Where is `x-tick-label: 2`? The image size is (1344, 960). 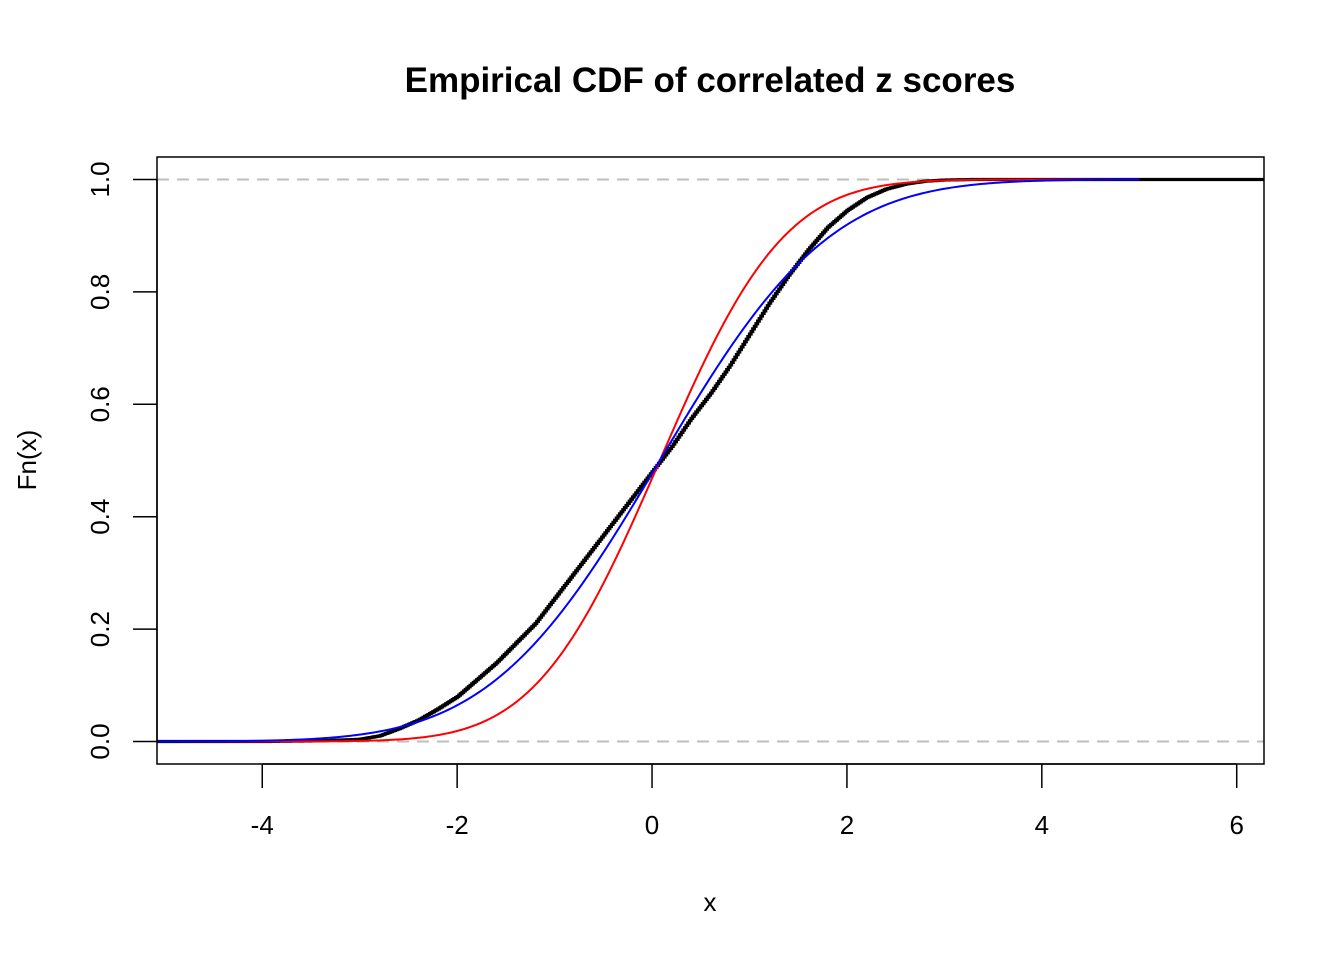
x-tick-label: 2 is located at coordinates (847, 825).